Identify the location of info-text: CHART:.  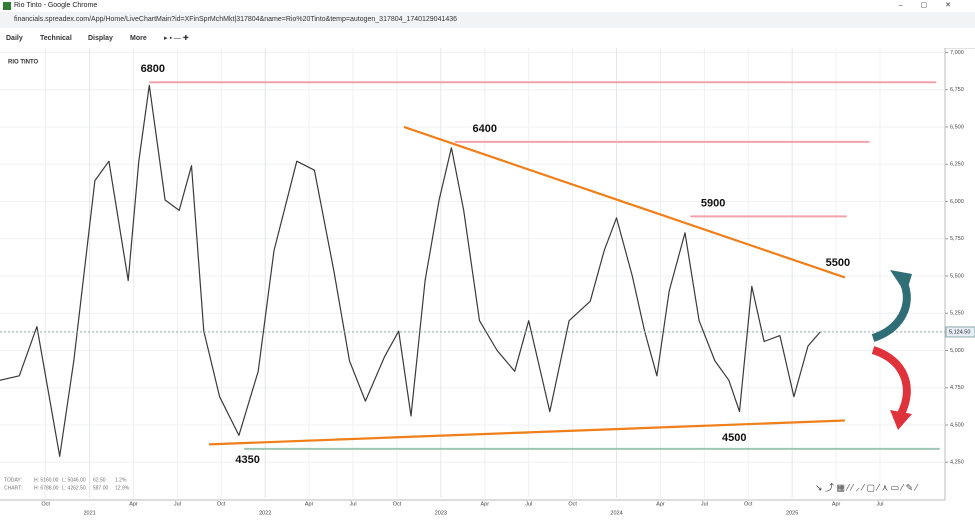
(13, 488).